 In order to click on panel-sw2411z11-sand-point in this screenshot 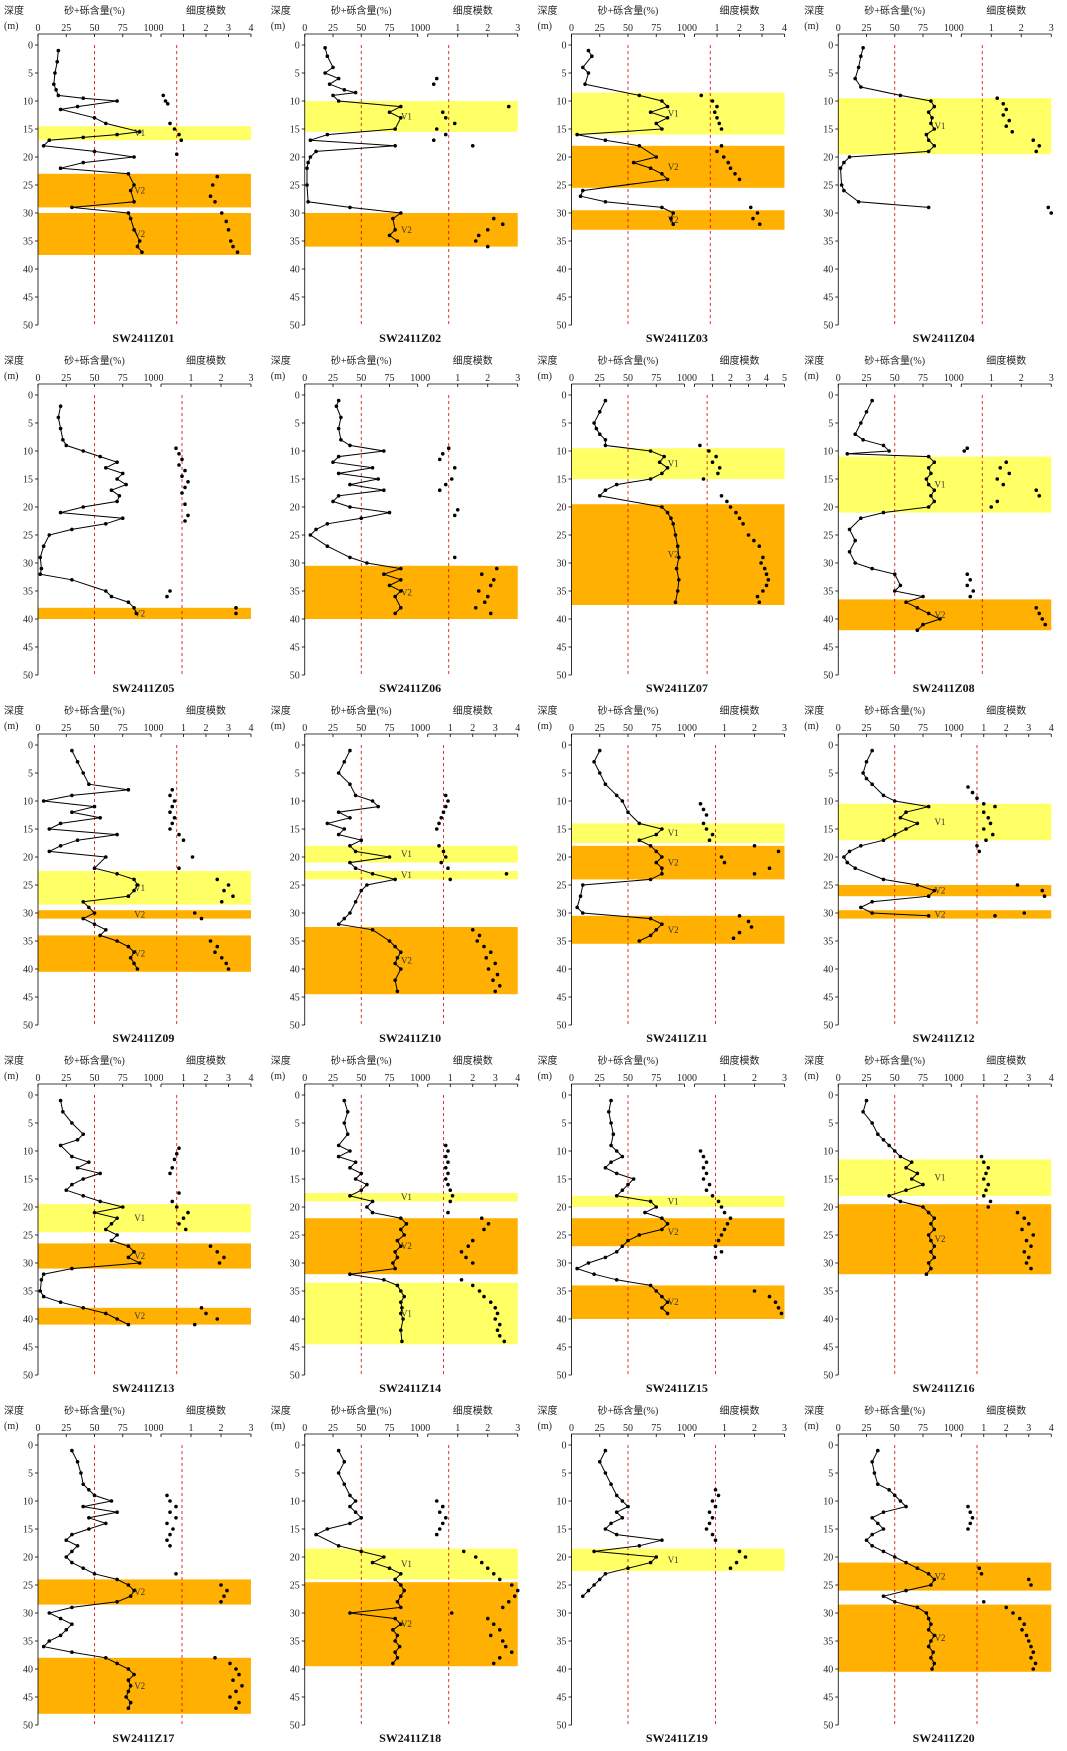, I will do `click(662, 874)`.